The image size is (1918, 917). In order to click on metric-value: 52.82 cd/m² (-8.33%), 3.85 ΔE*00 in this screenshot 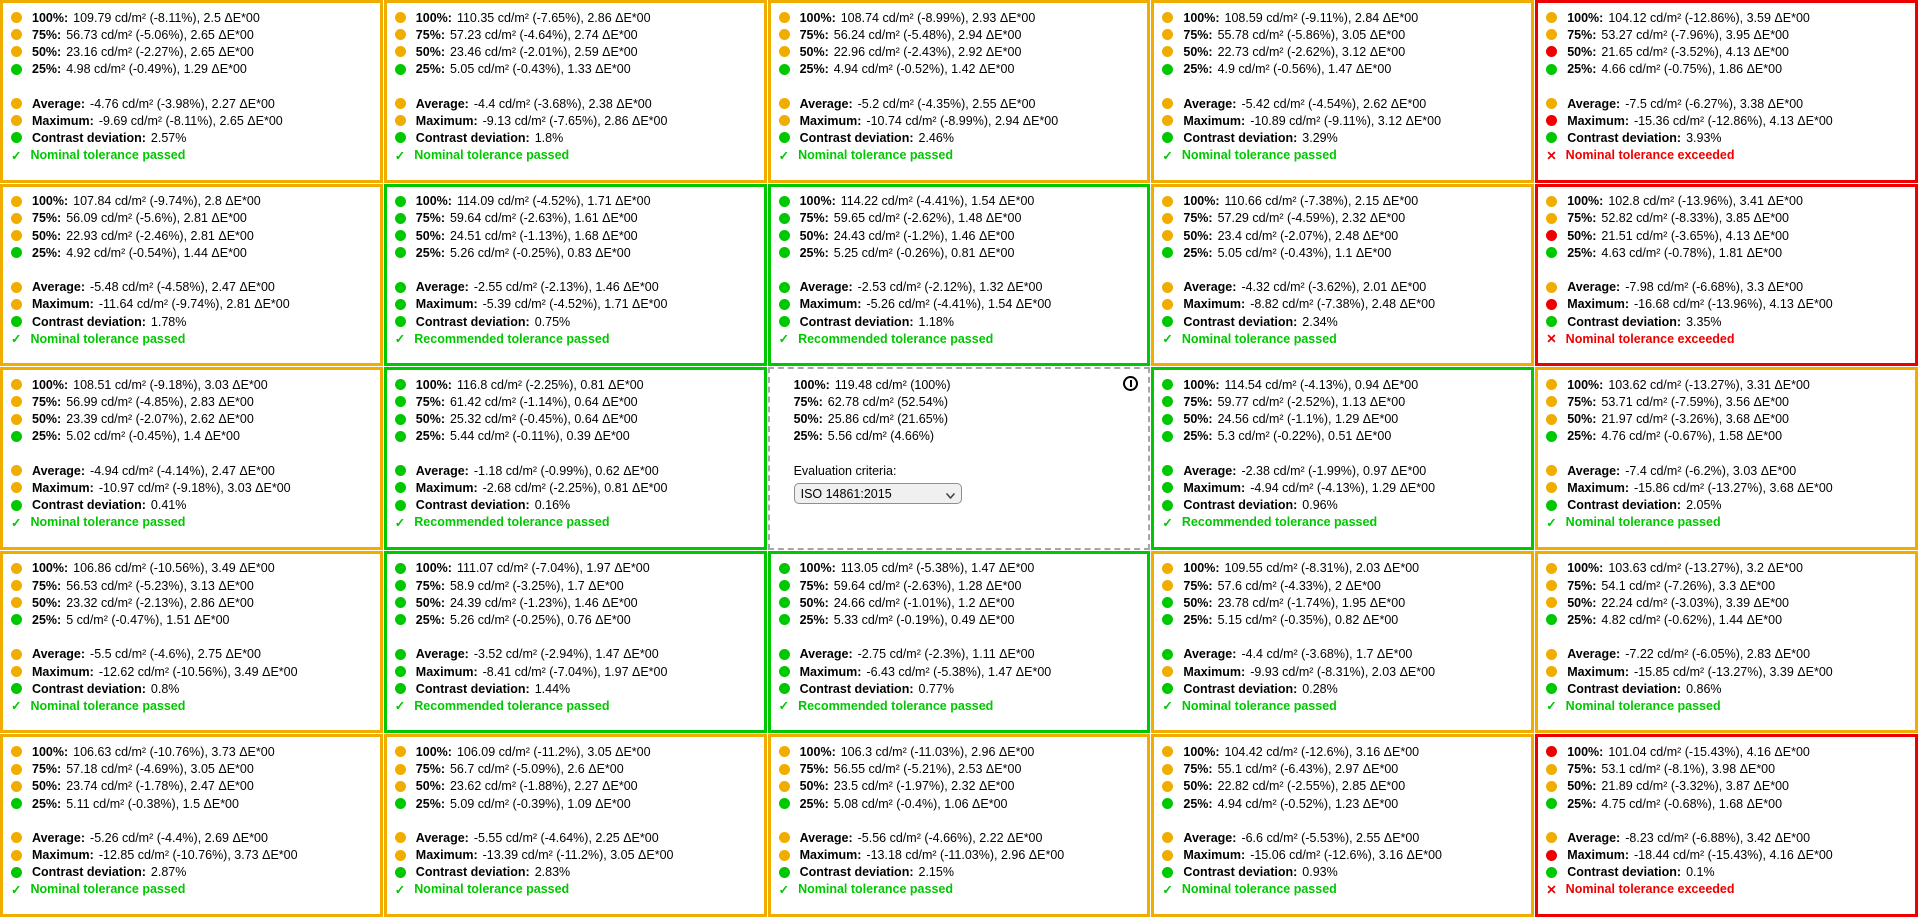, I will do `click(1695, 218)`.